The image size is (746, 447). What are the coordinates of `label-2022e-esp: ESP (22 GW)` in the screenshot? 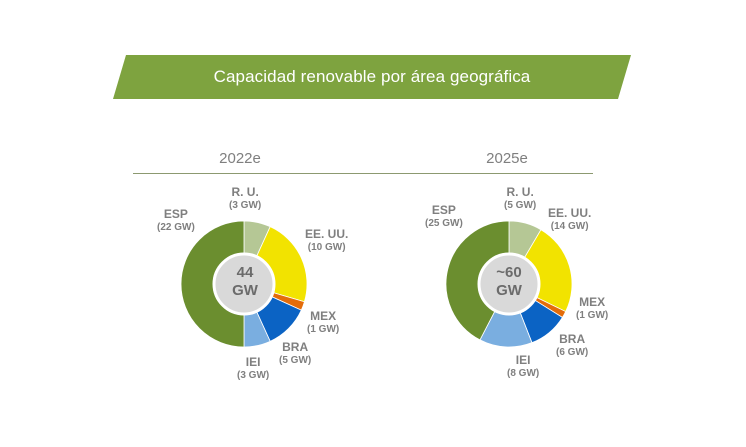 It's located at (176, 220).